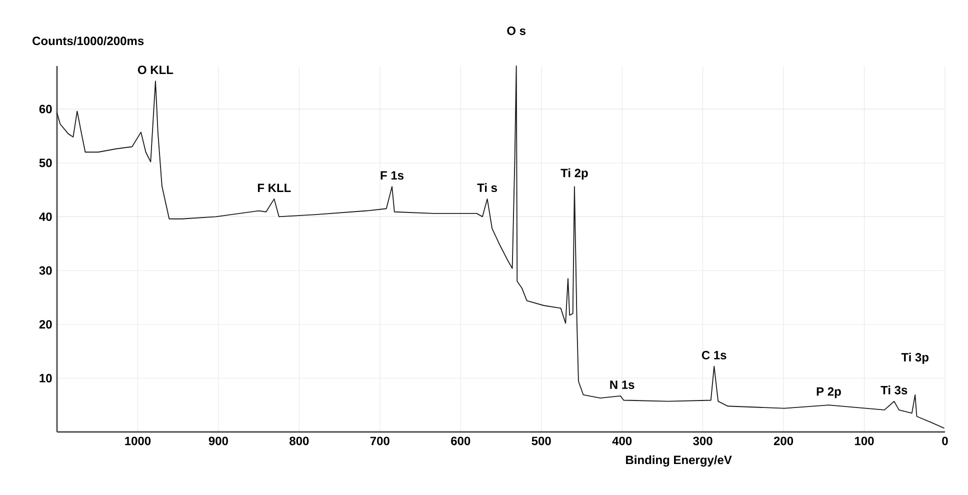  Describe the element at coordinates (274, 188) in the screenshot. I see `annotation: F KLL` at that location.